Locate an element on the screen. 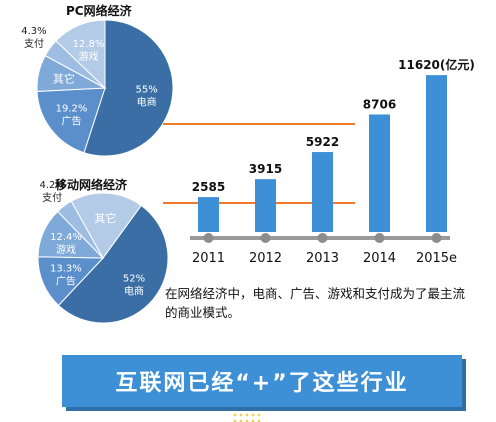 The width and height of the screenshot is (496, 422). bar-value-label: 2585 is located at coordinates (208, 187).